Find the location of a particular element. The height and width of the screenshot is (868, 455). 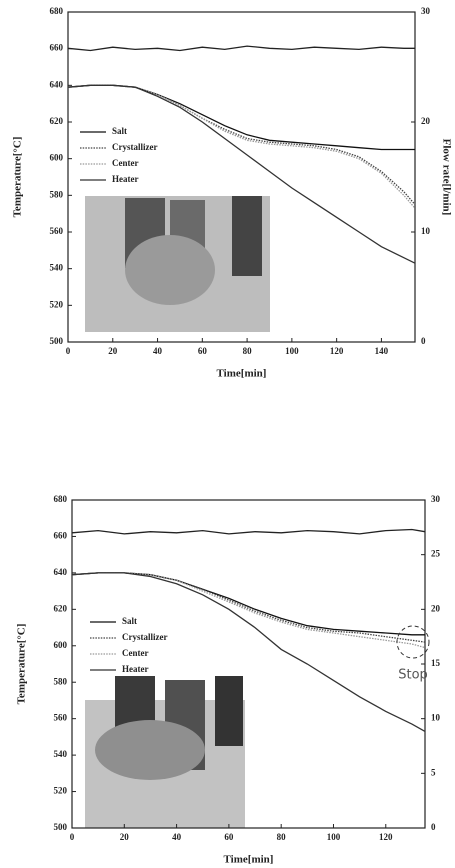

stop-marker is located at coordinates (413, 642).